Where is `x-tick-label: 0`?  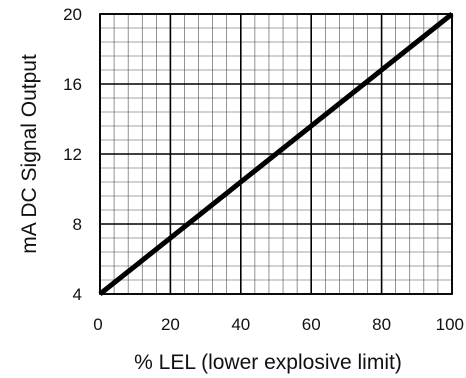 x-tick-label: 0 is located at coordinates (97, 324).